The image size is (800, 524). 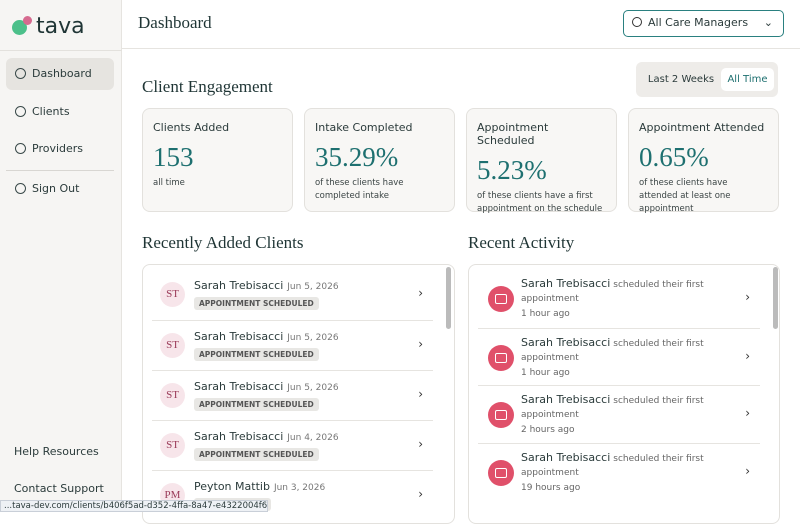 What do you see at coordinates (56, 451) in the screenshot?
I see `footer-link: Help Resources` at bounding box center [56, 451].